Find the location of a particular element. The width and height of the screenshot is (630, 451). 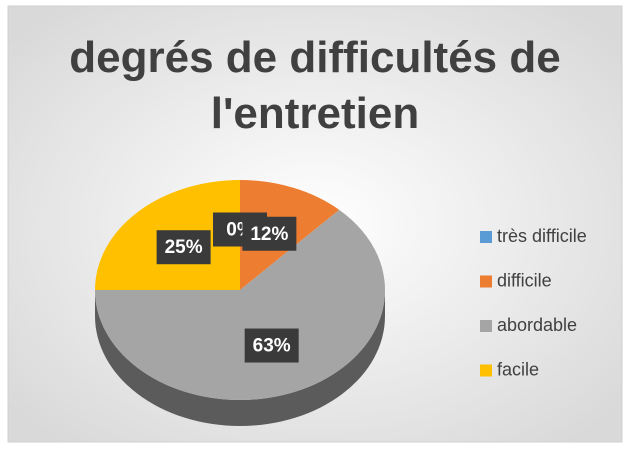

data-label: 25% is located at coordinates (184, 247).